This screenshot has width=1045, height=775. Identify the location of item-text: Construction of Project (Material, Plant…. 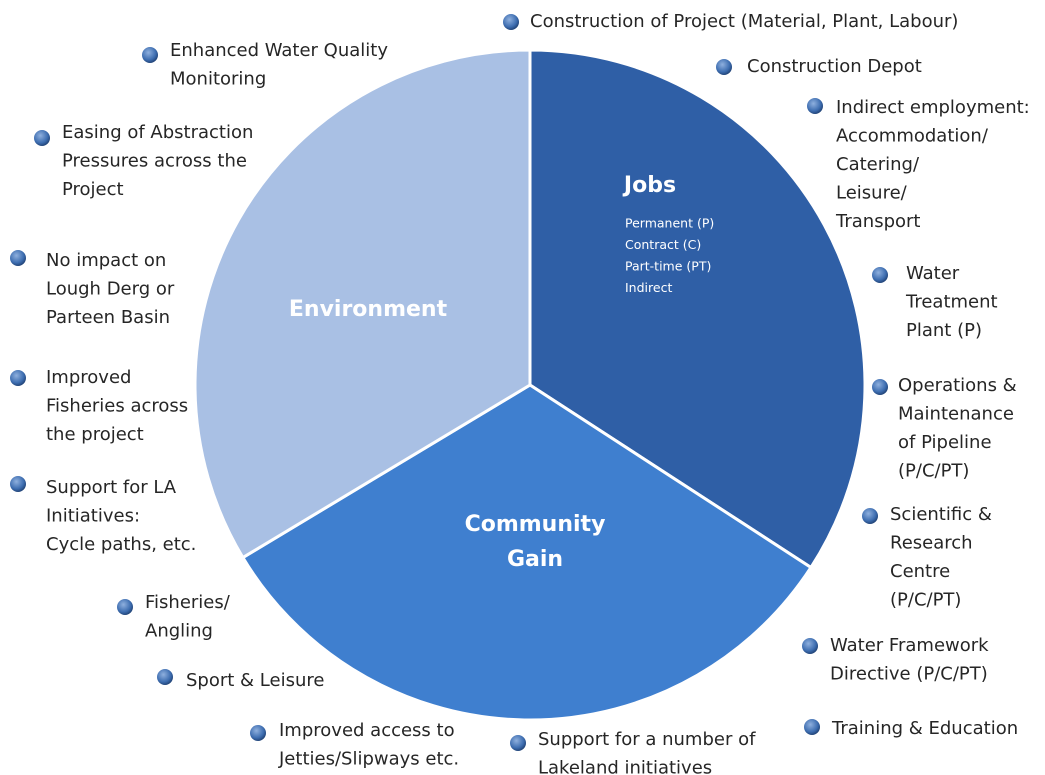
(744, 21).